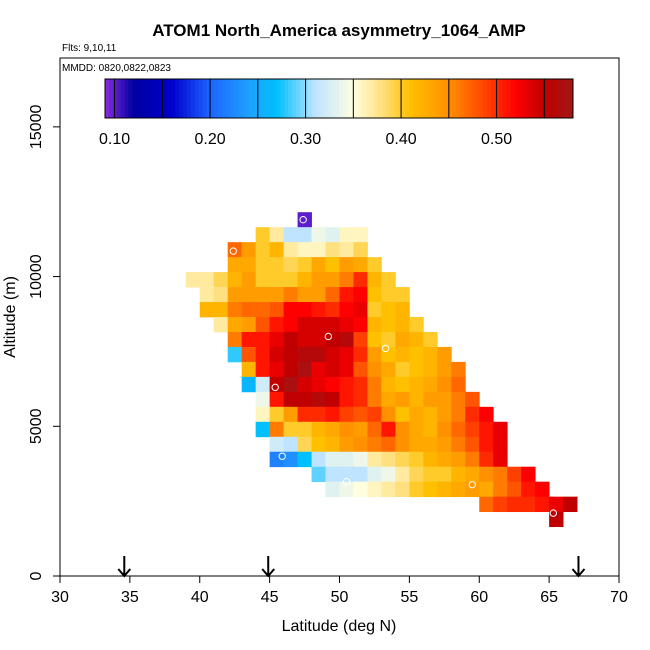 The width and height of the screenshot is (650, 650). I want to click on x-tick-label: 40, so click(200, 597).